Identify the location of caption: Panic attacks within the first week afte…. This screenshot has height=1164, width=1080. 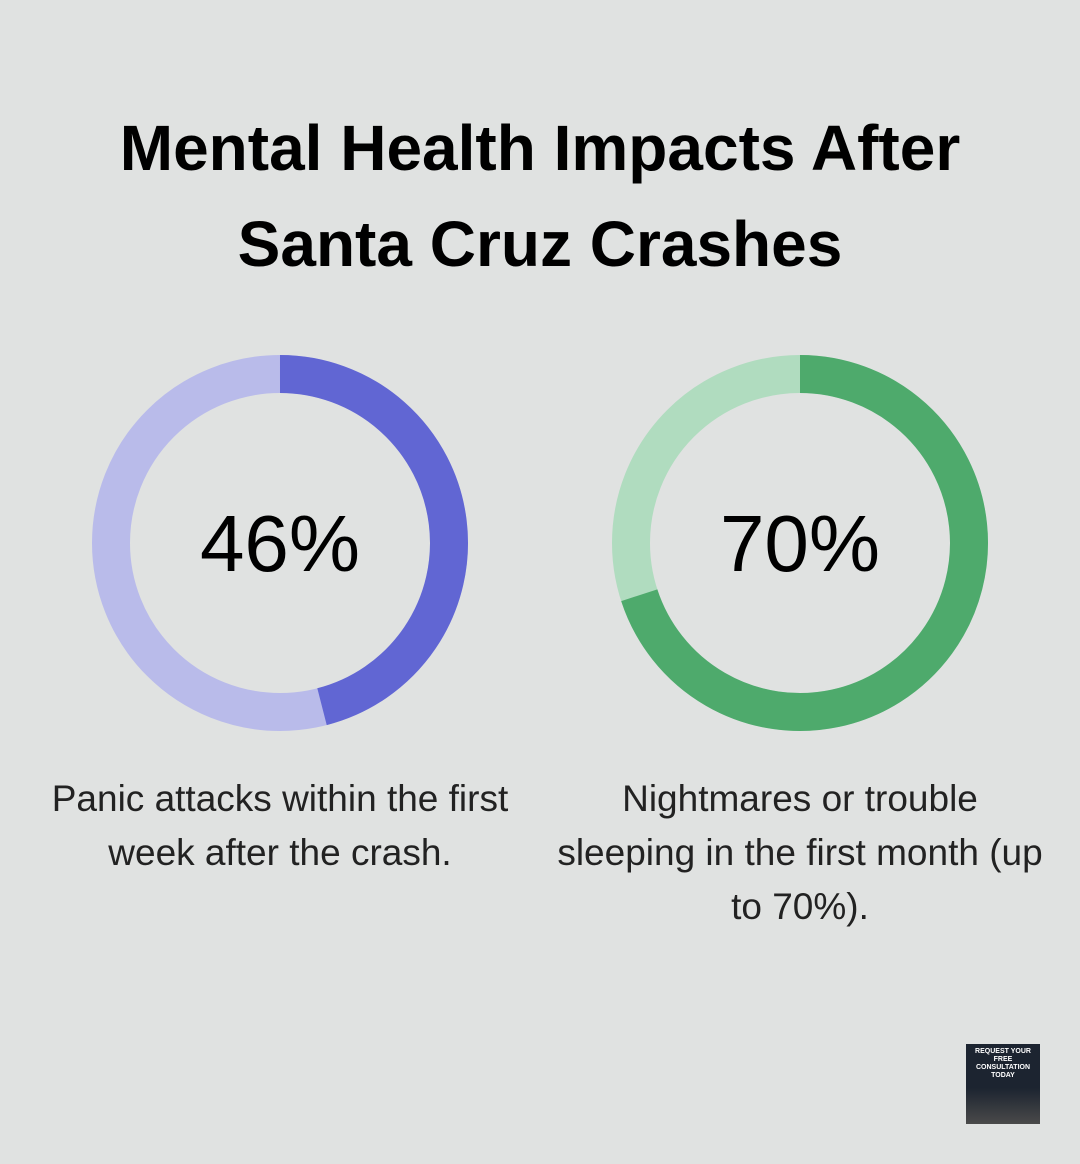
(280, 825).